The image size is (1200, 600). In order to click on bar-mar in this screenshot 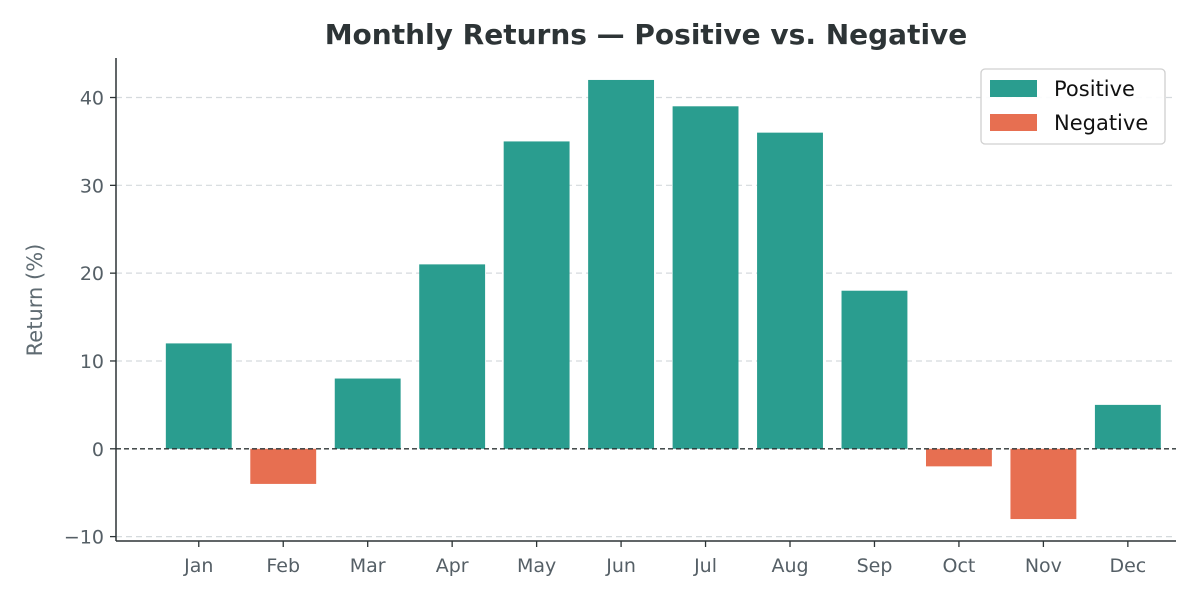, I will do `click(367, 413)`.